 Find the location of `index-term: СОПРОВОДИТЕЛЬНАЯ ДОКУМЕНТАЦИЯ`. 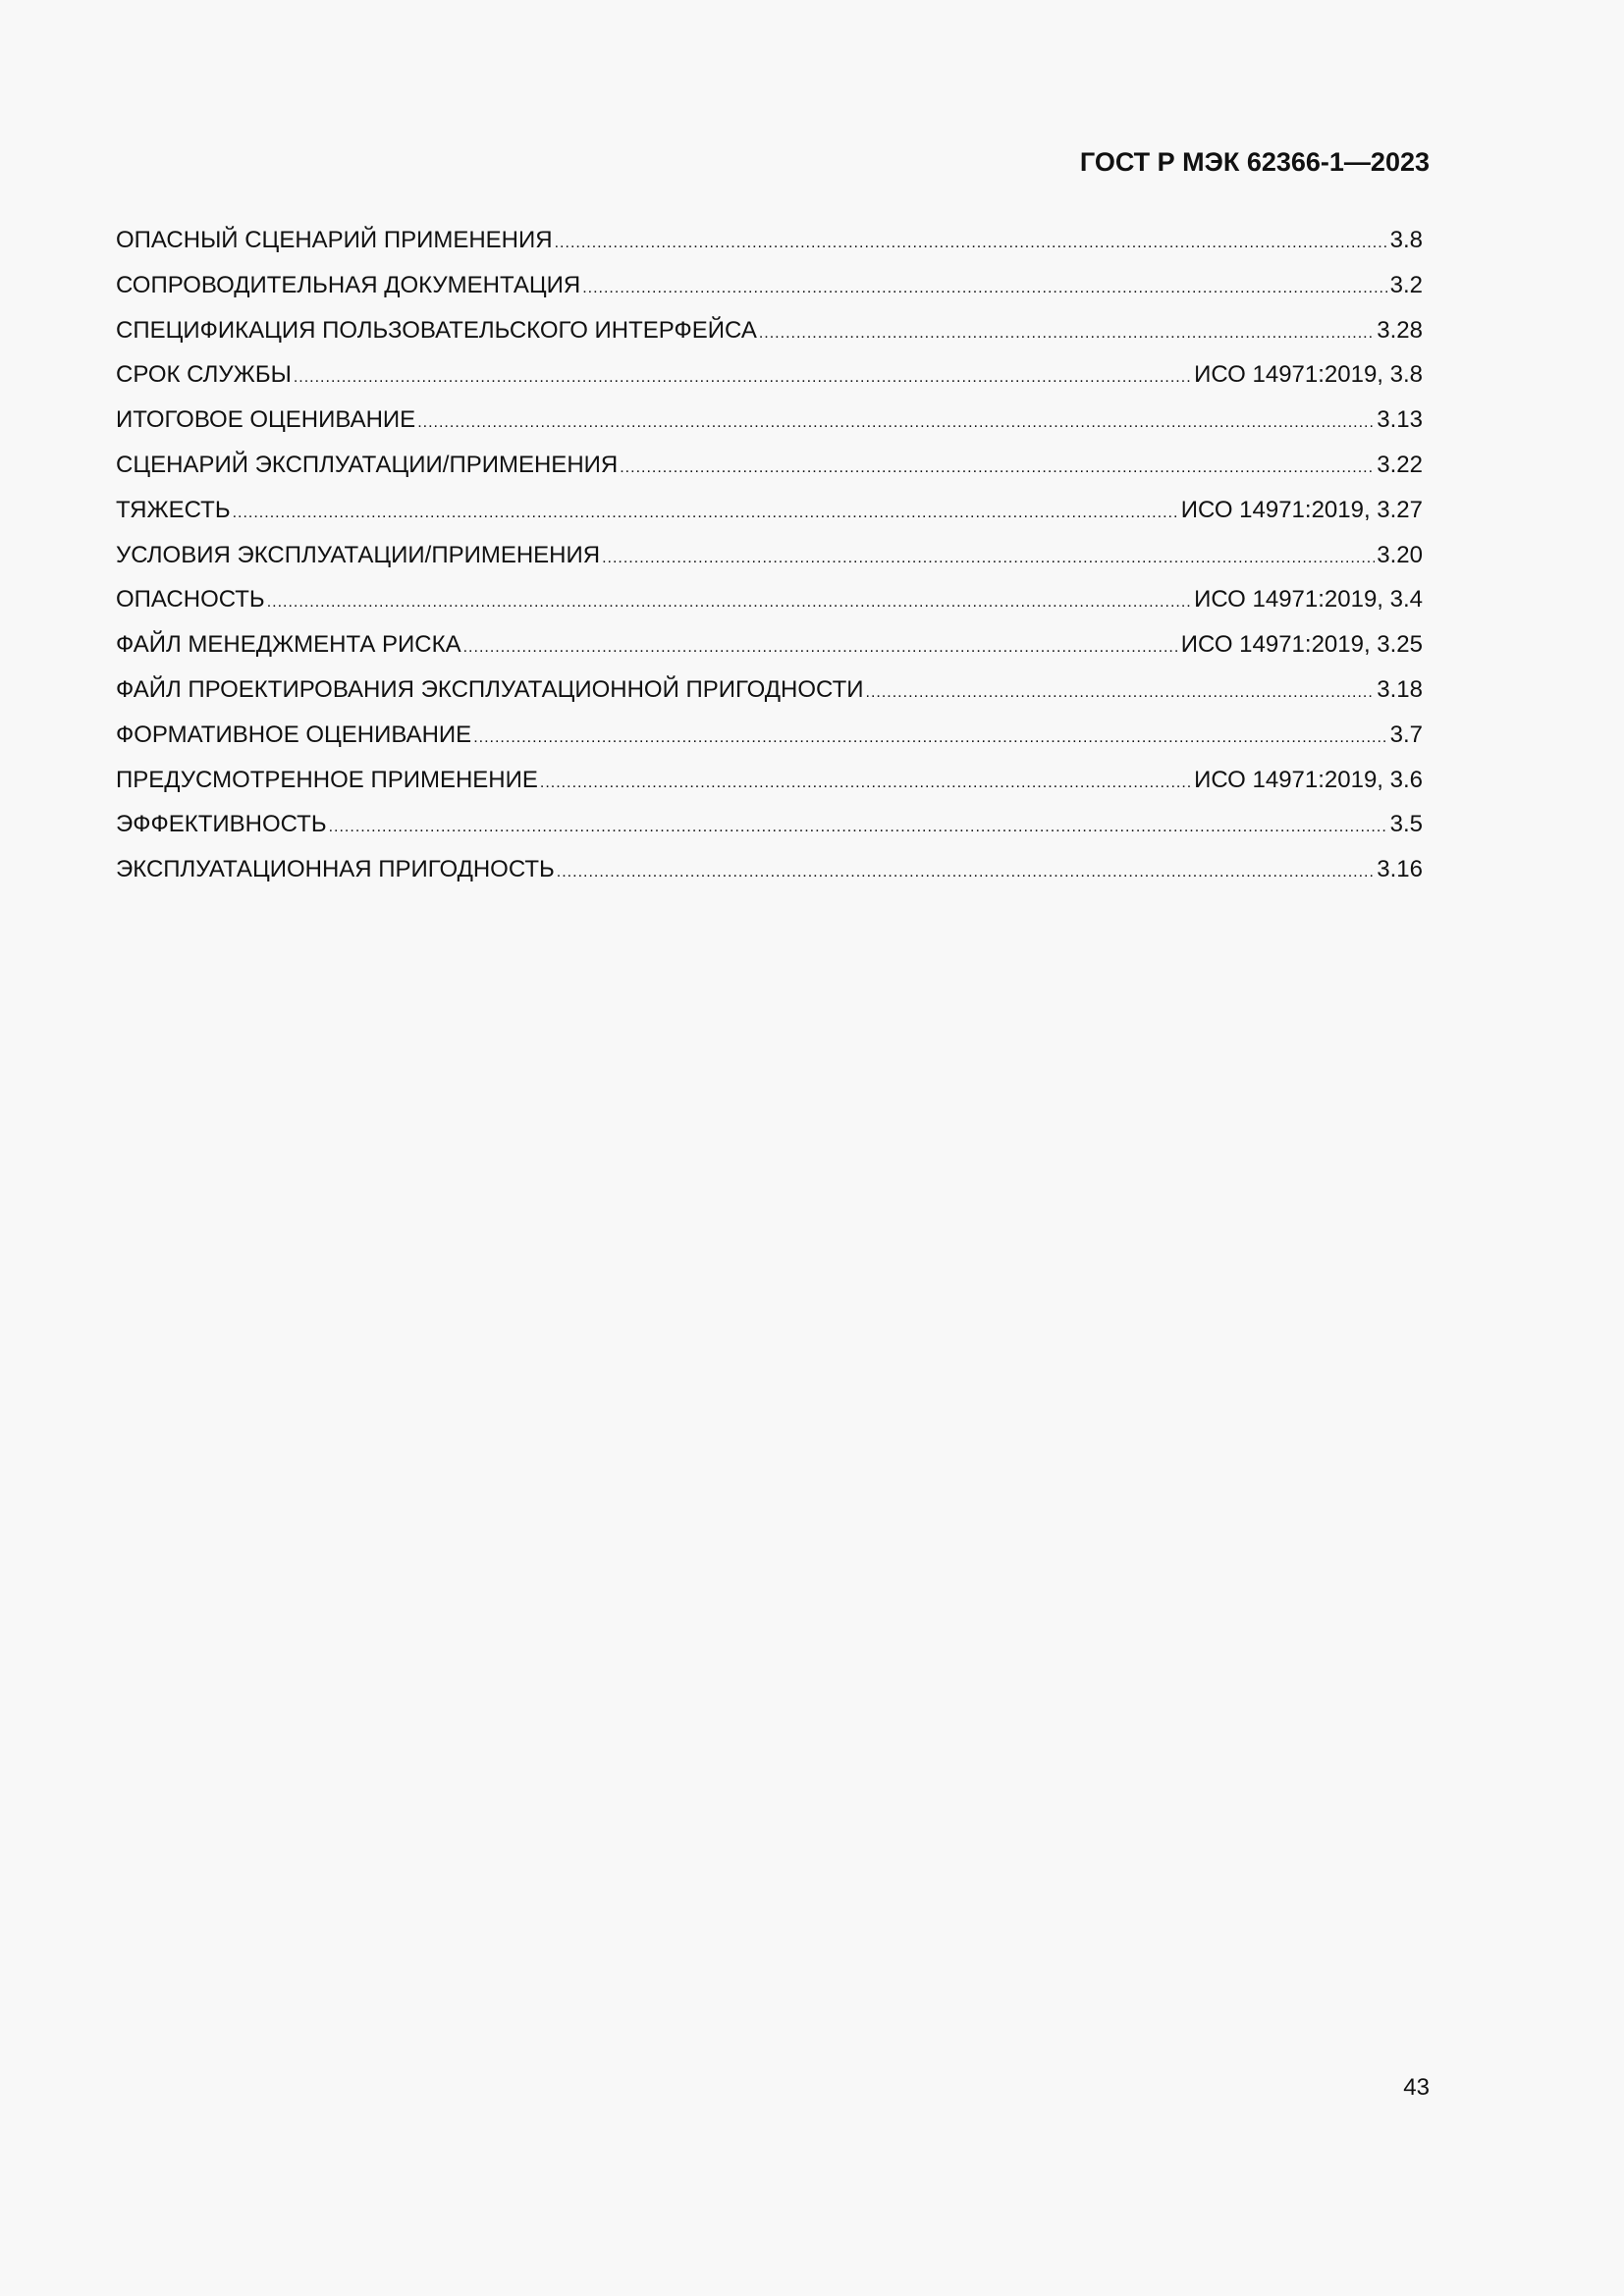

index-term: СОПРОВОДИТЕЛЬНАЯ ДОКУМЕНТАЦИЯ is located at coordinates (348, 284).